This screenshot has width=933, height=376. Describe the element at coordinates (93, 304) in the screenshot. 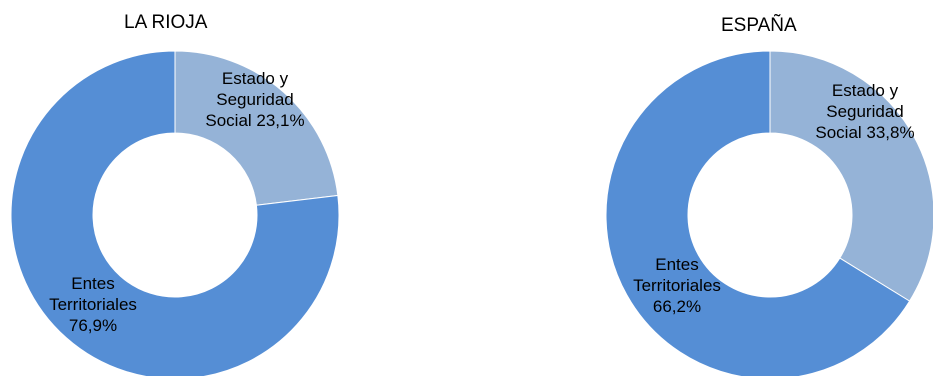

I see `slice-label-la-rioja-entes: Entes Territoriales 76,9%` at that location.